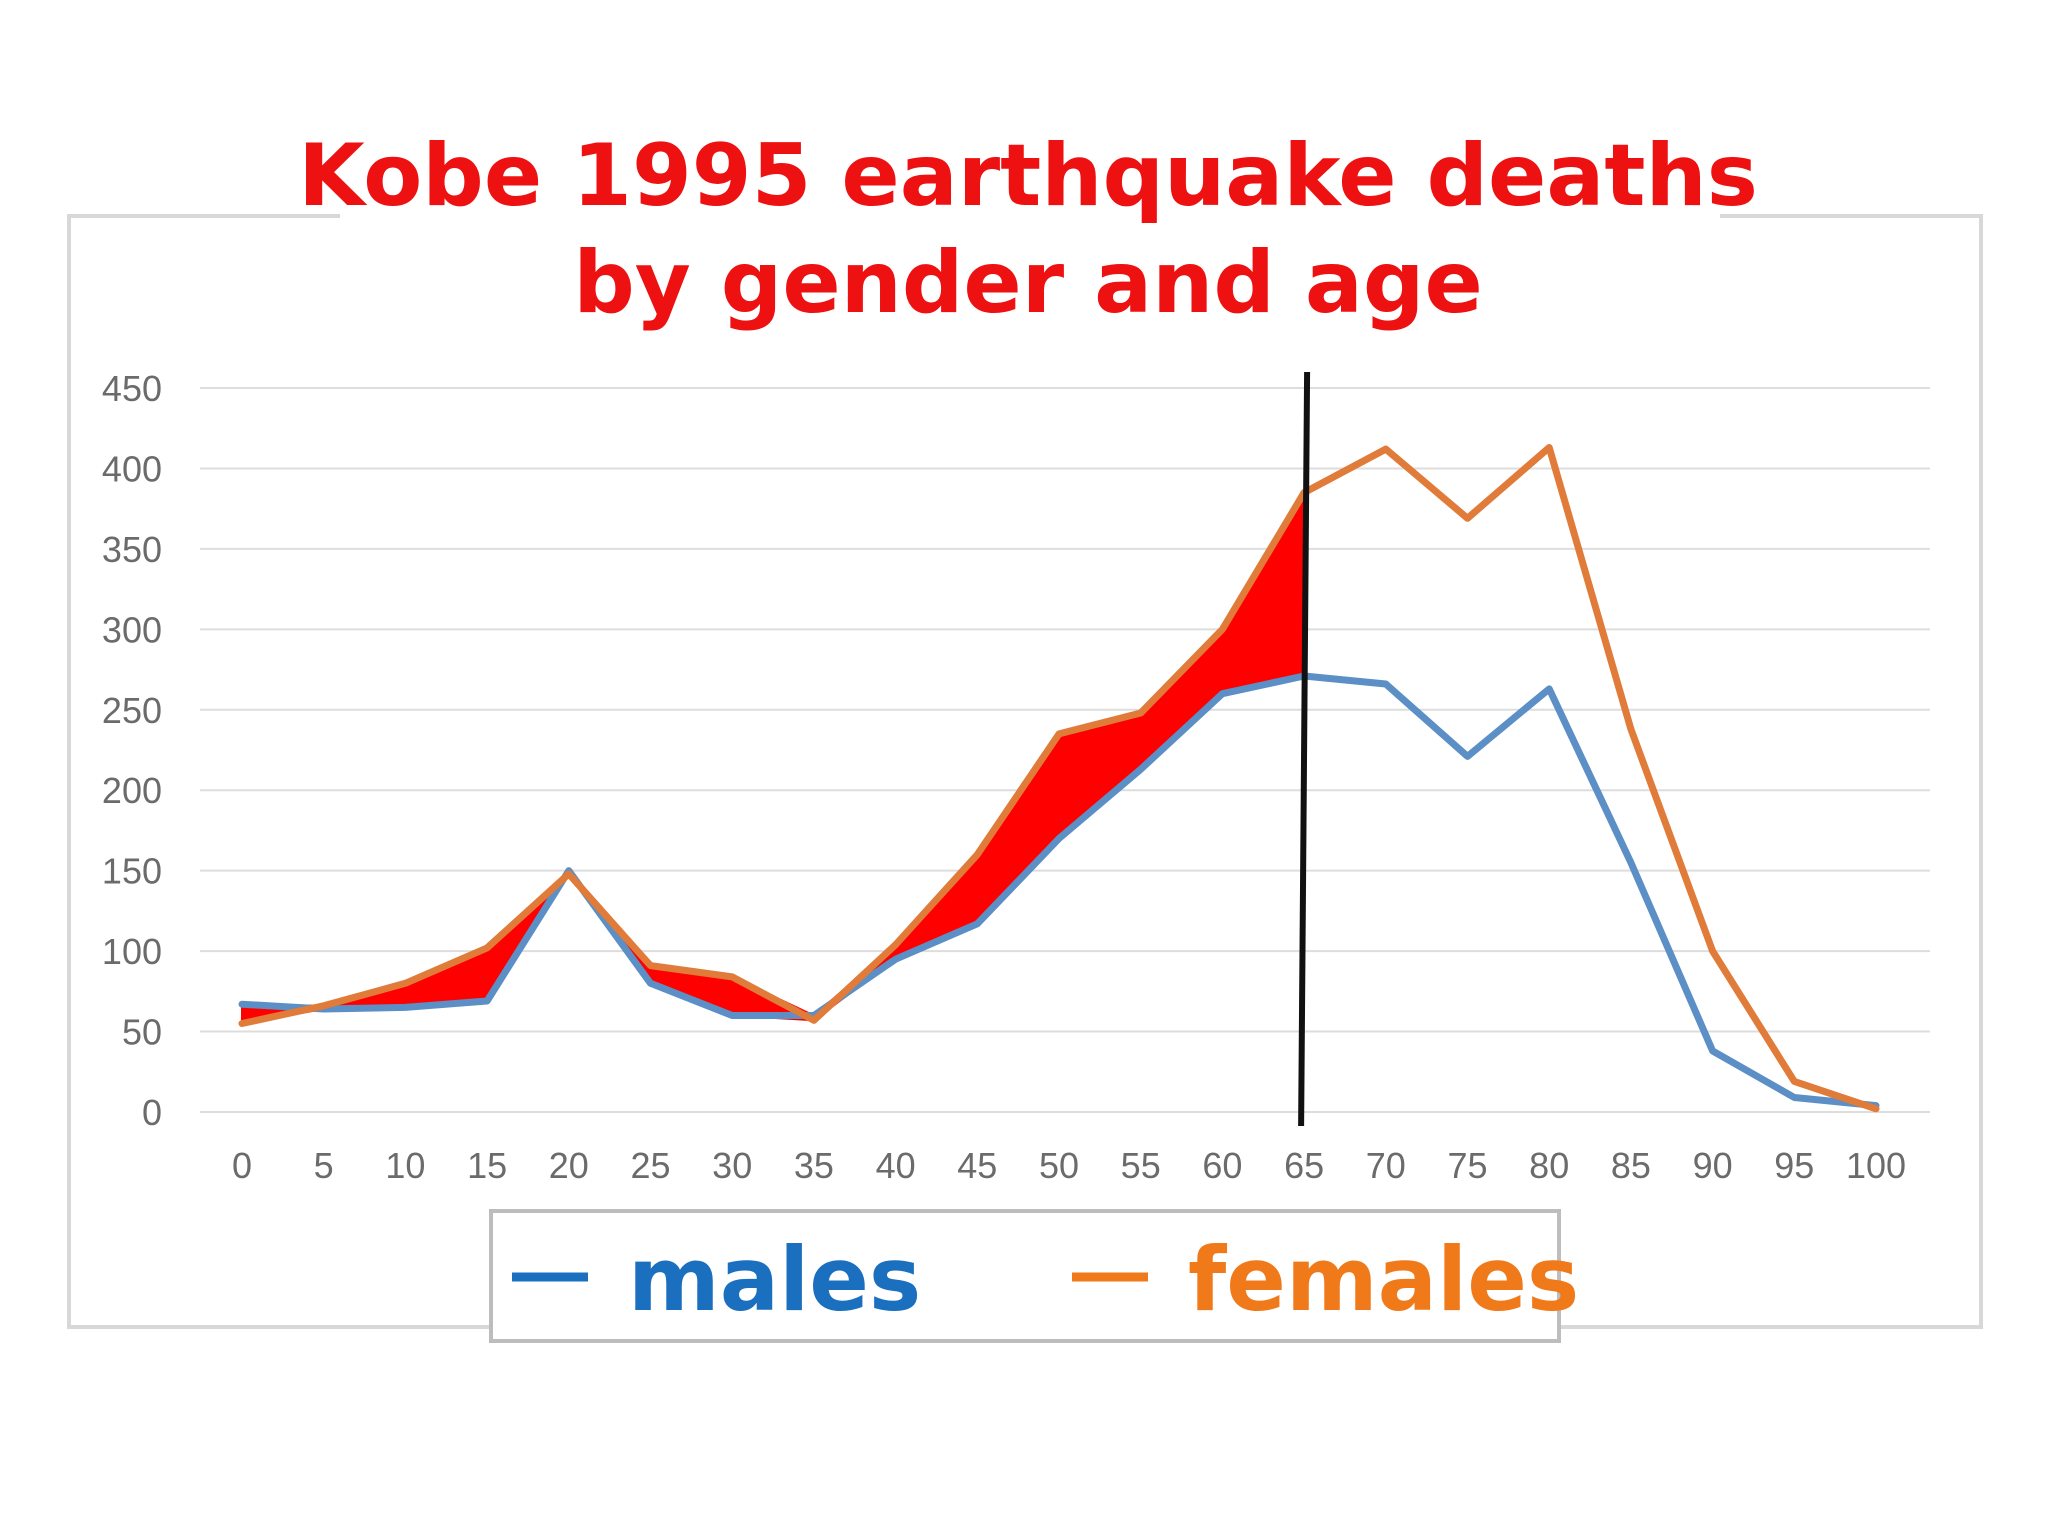  Describe the element at coordinates (142, 1032) in the screenshot. I see `y-tick-label: 50` at that location.